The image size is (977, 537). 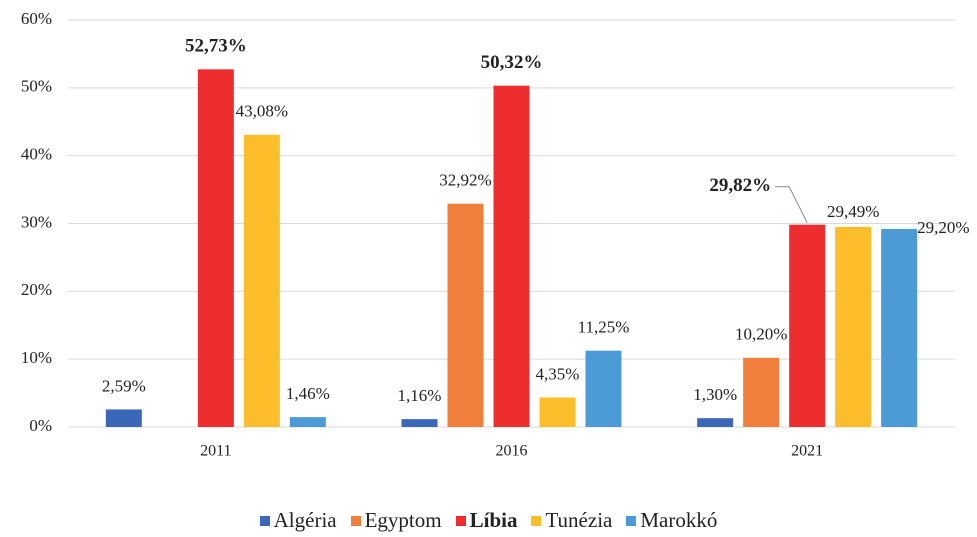 I want to click on data-label: 2,59%, so click(x=124, y=385).